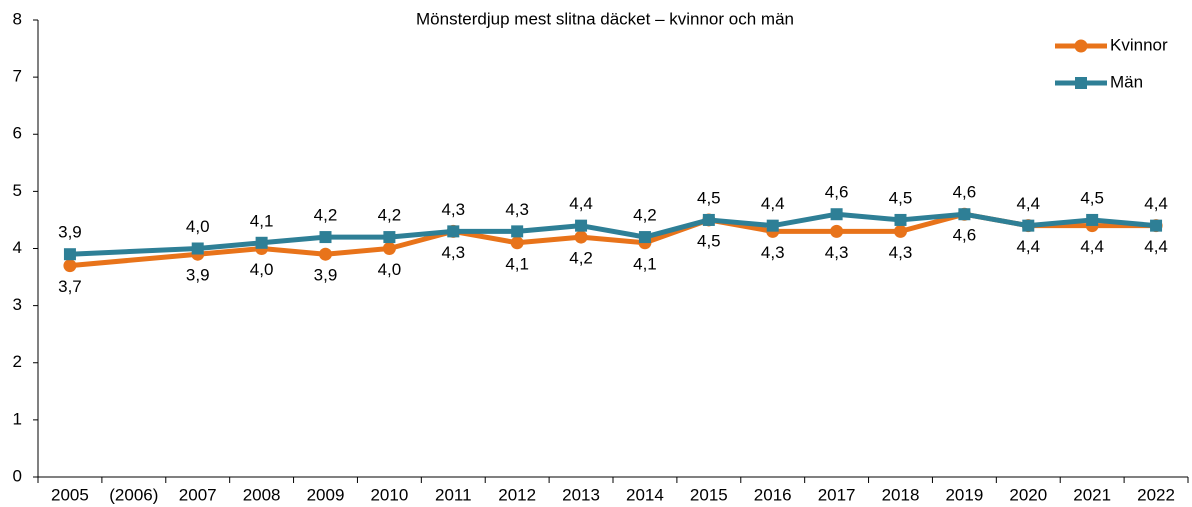 This screenshot has width=1192, height=507. What do you see at coordinates (453, 494) in the screenshot?
I see `x-tick-label: 2011` at bounding box center [453, 494].